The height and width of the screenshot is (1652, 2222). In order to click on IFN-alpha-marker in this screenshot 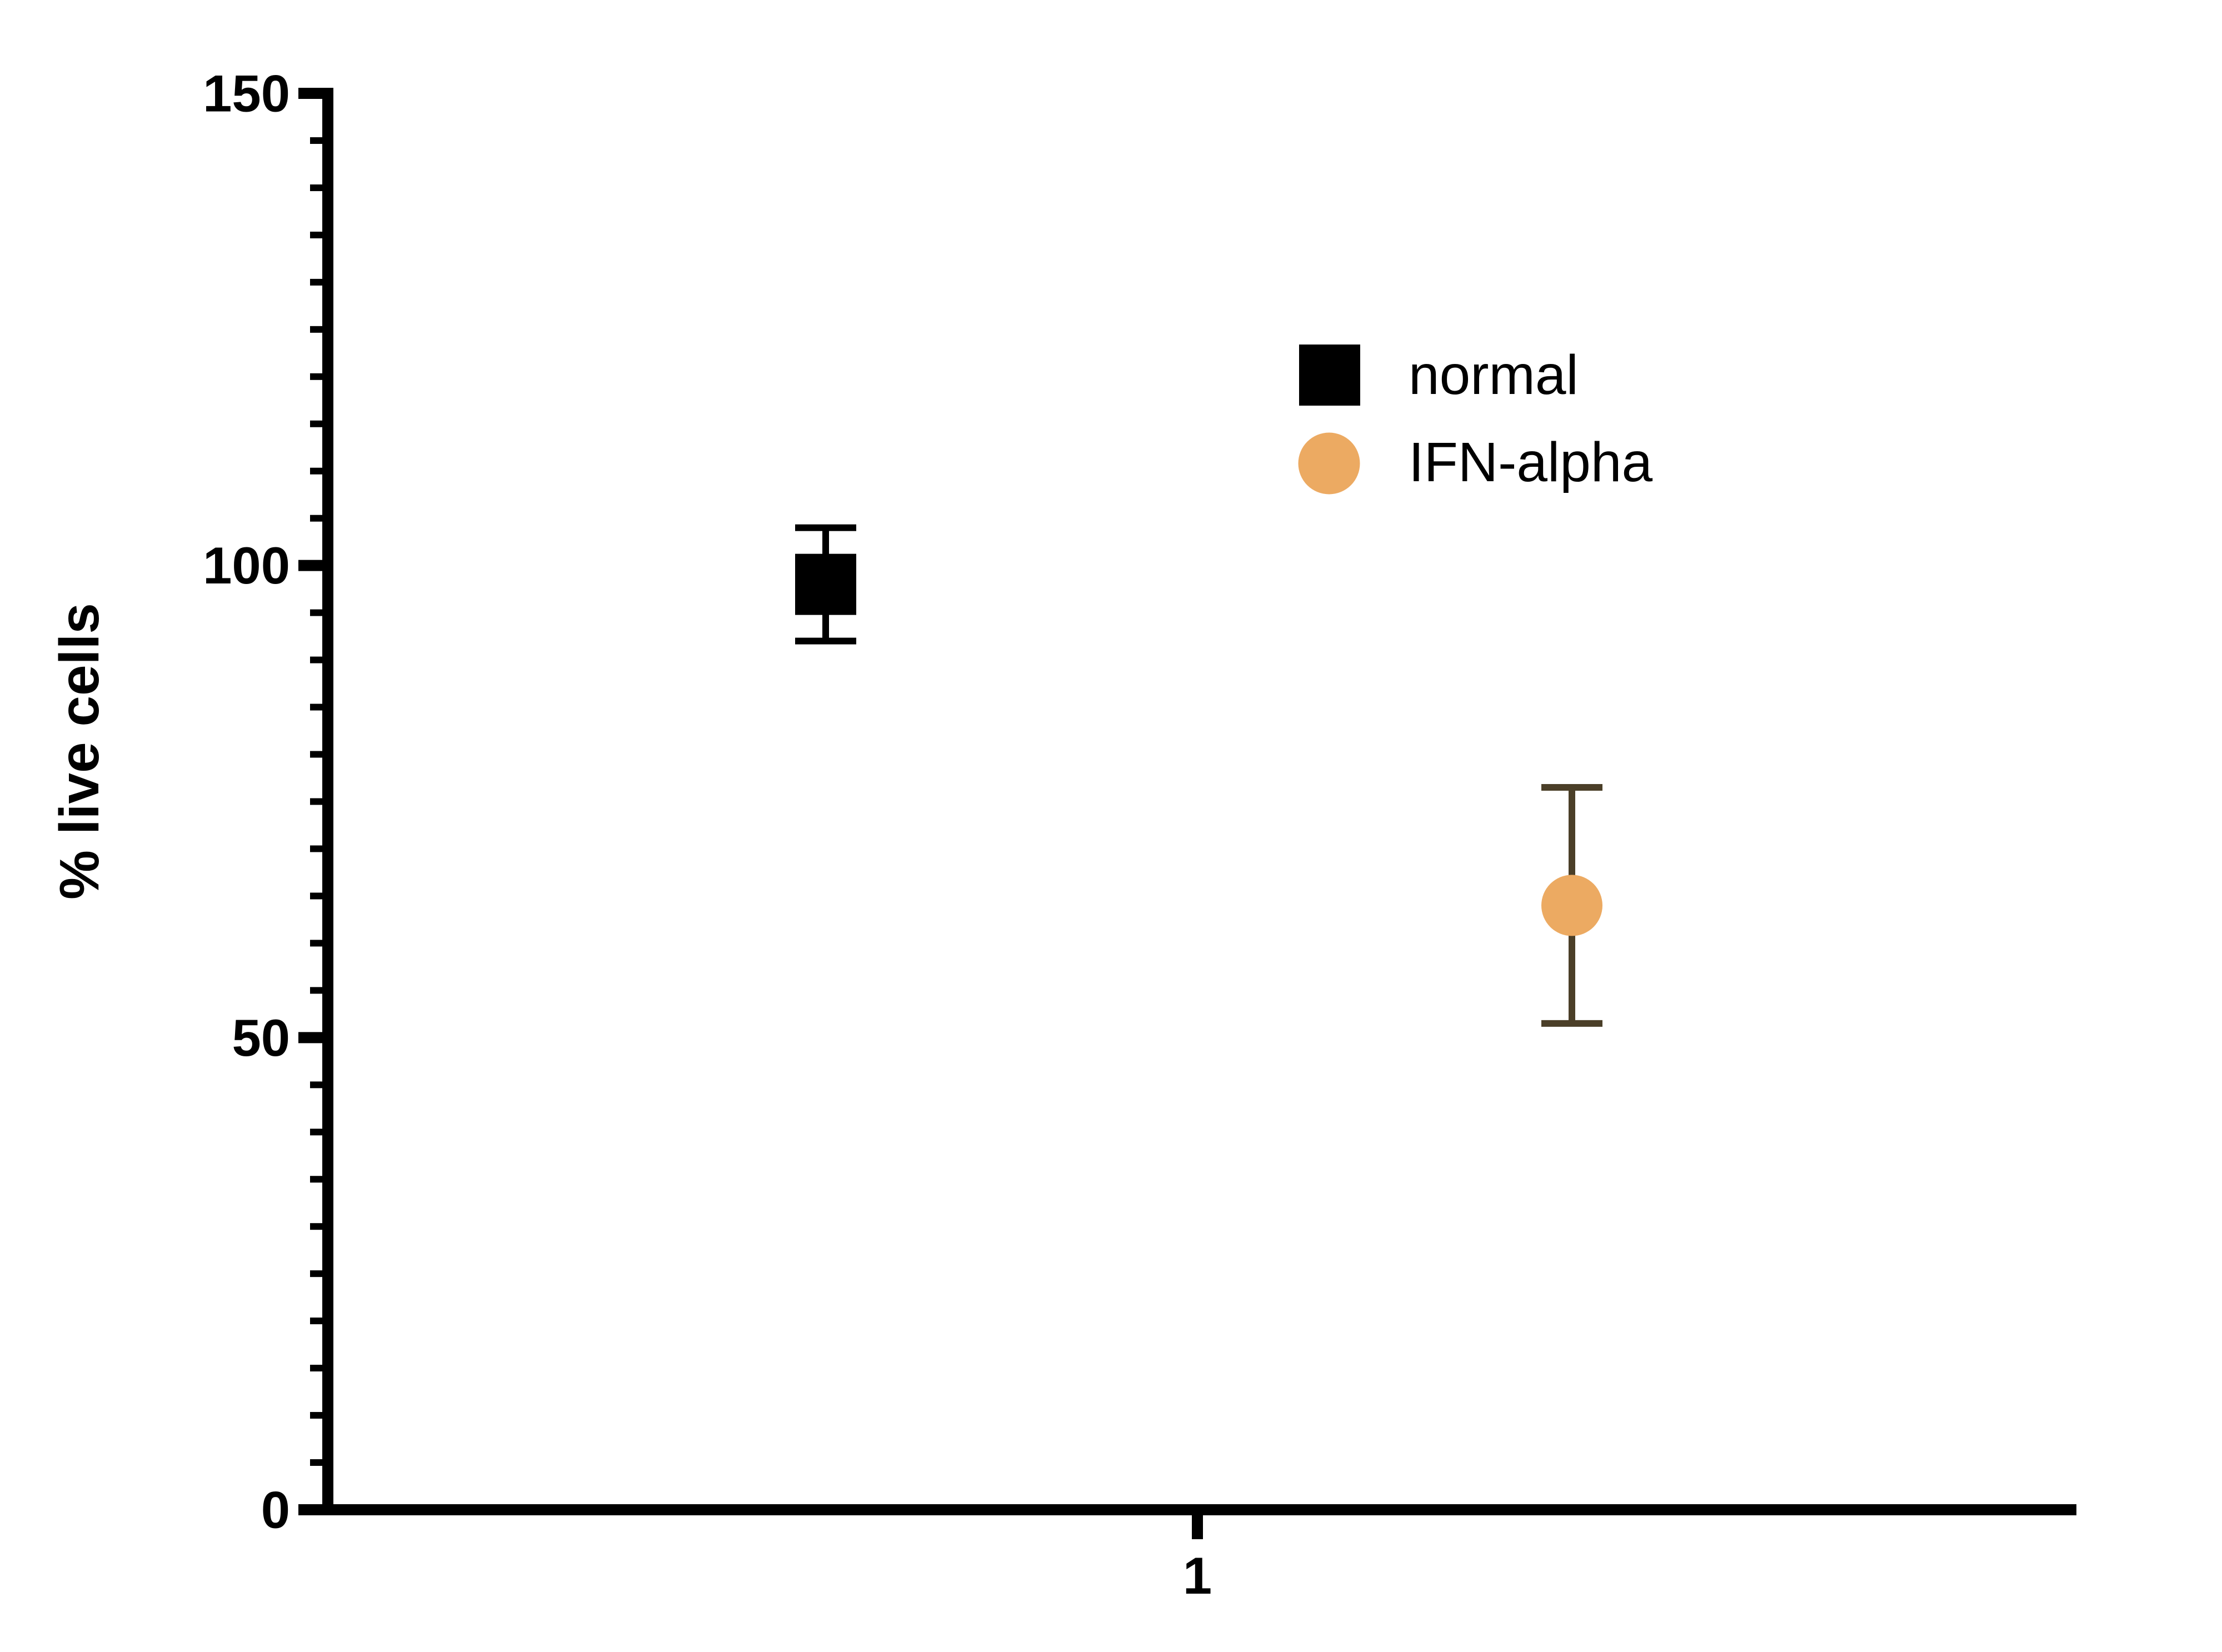, I will do `click(1572, 905)`.